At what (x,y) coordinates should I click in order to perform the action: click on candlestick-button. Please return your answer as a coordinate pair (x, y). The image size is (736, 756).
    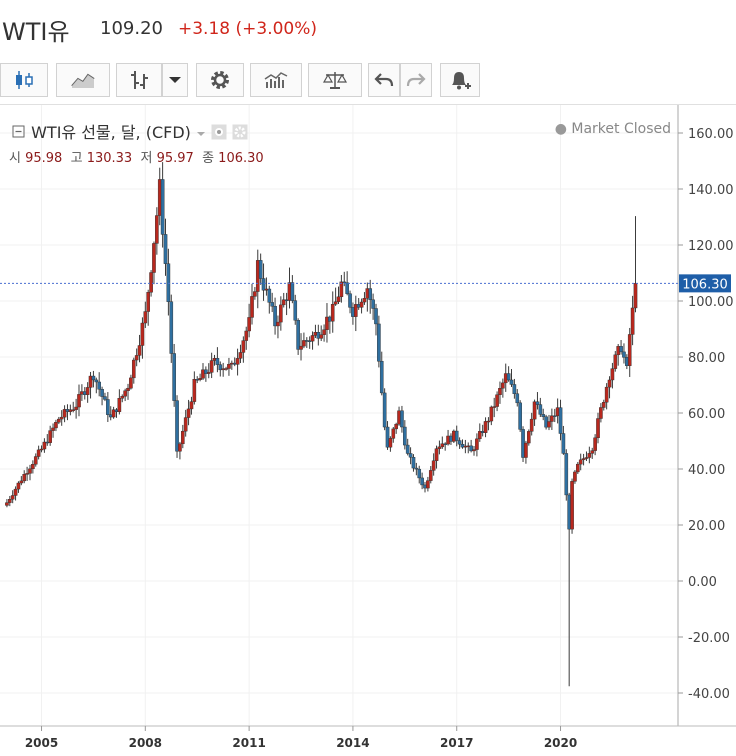
    Looking at the image, I should click on (24, 80).